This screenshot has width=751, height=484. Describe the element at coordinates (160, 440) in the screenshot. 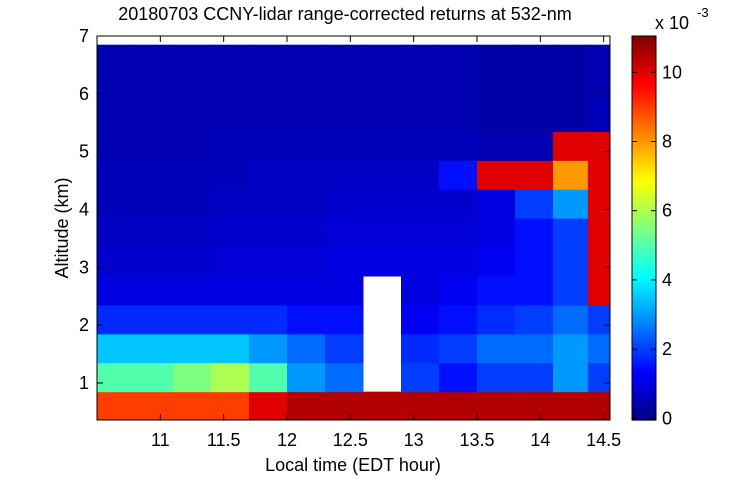

I see `x-tick-label: 11` at that location.